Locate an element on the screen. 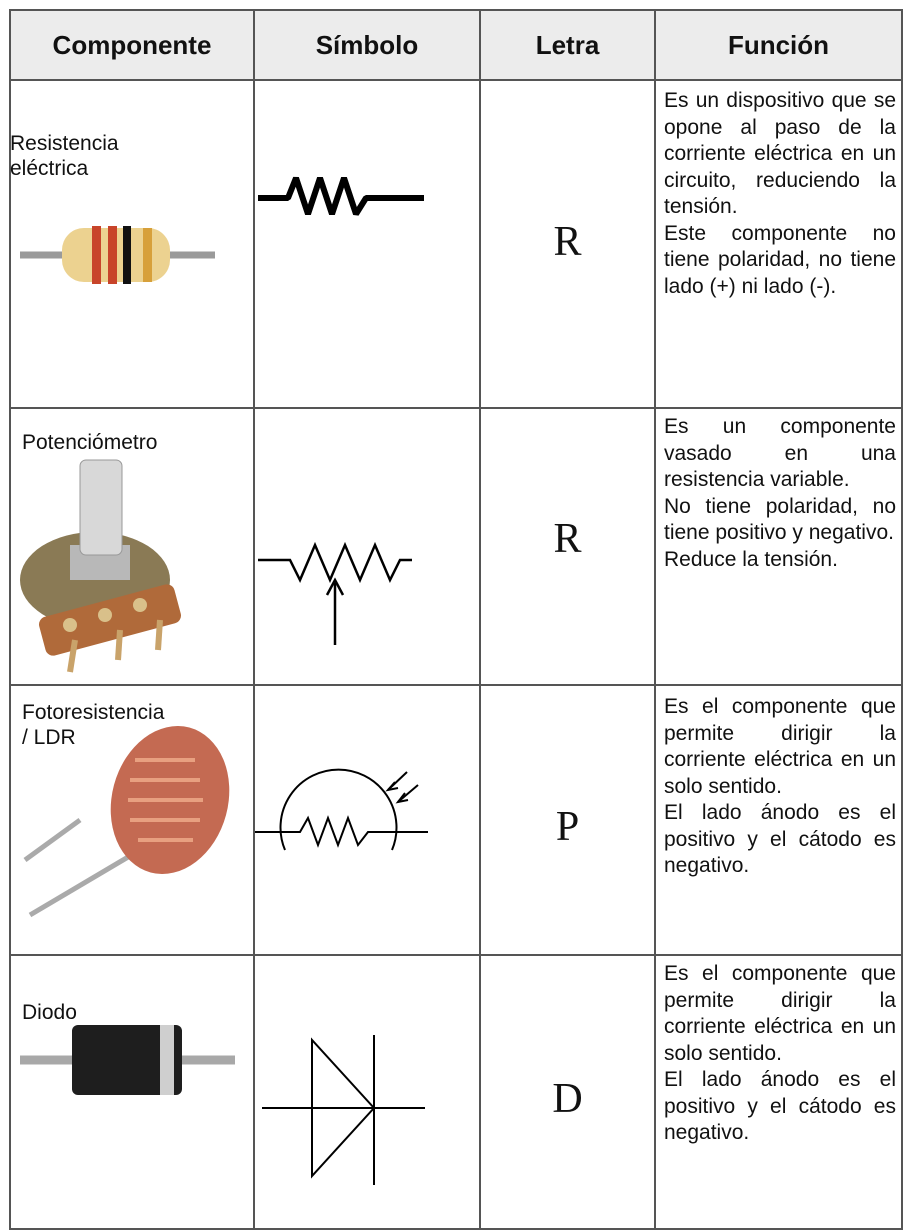 Image resolution: width=906 pixels, height=1230 pixels. header-cell: Componente is located at coordinates (132, 45).